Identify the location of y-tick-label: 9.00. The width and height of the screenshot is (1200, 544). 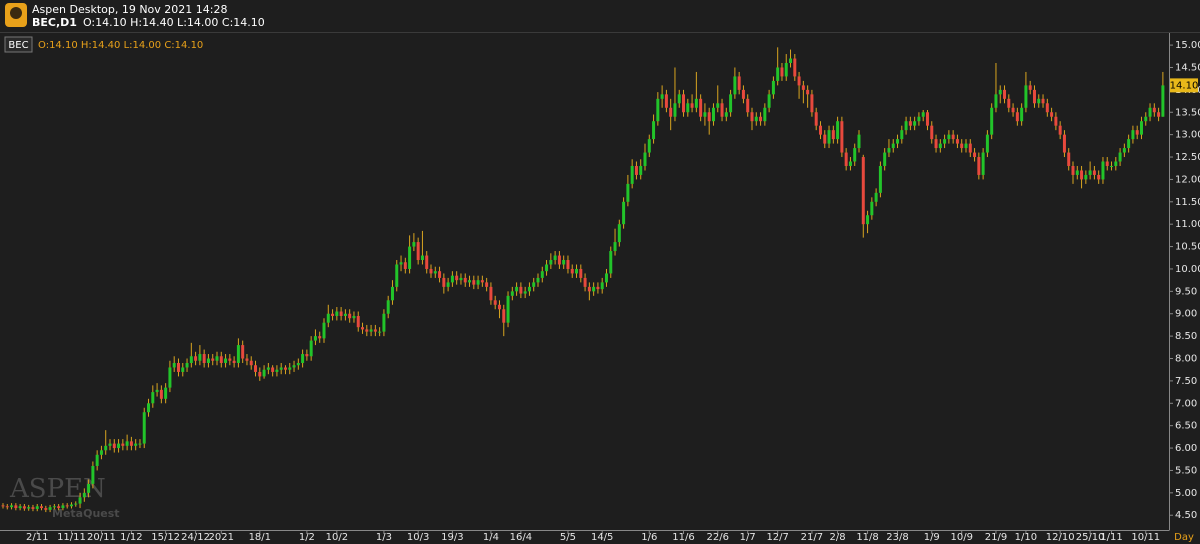
(1186, 314).